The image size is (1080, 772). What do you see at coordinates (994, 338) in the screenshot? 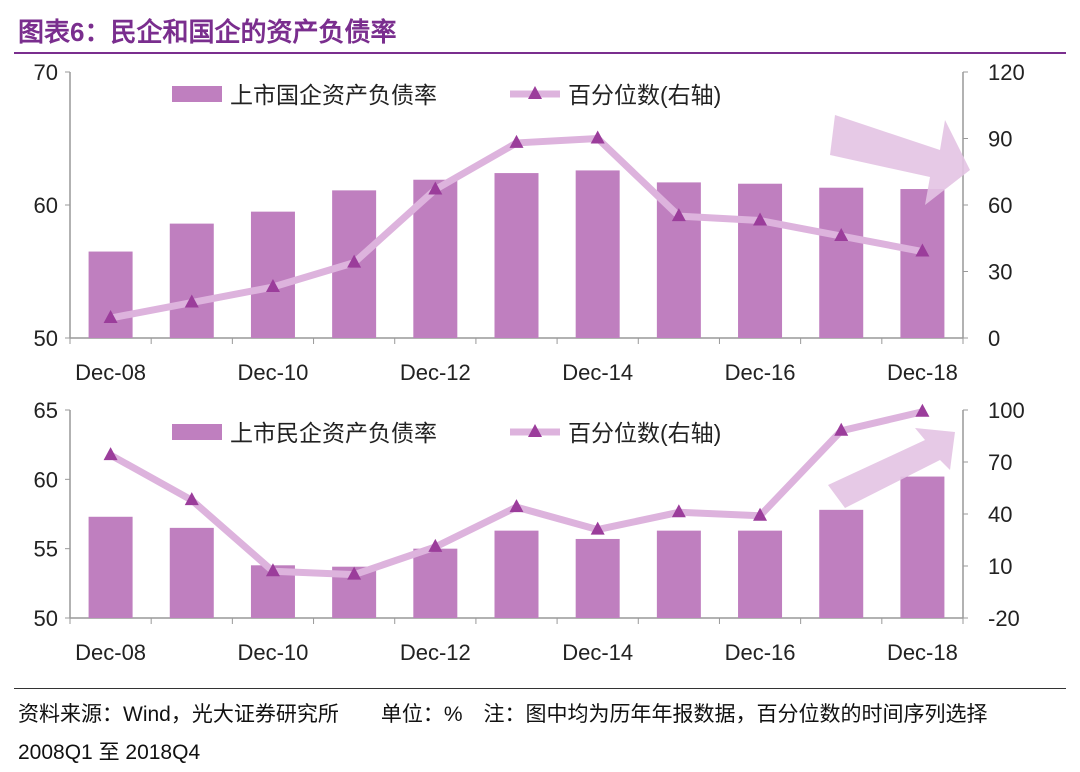
I see `y-tick-label-right: 0` at bounding box center [994, 338].